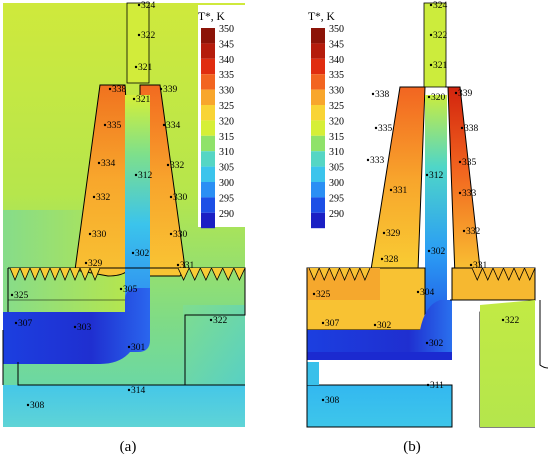  Describe the element at coordinates (148, 6) in the screenshot. I see `panel-a-temperature-label: 324` at that location.